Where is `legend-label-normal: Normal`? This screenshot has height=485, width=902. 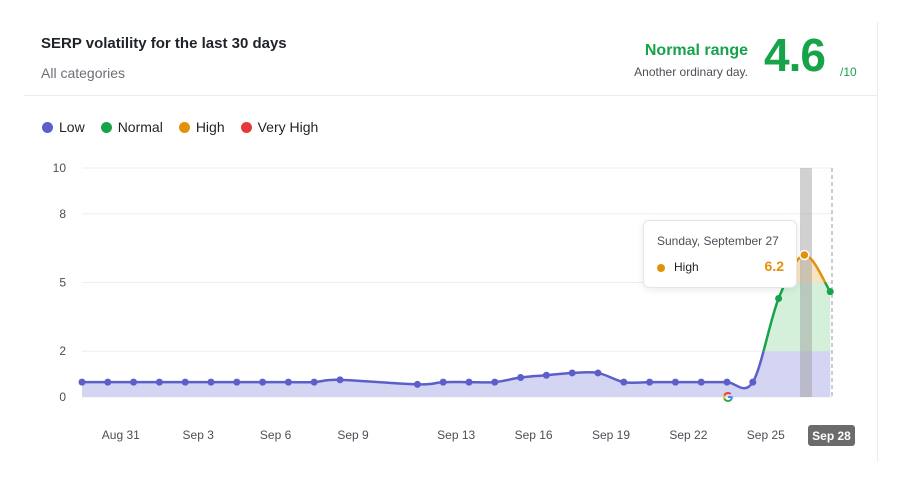 legend-label-normal: Normal is located at coordinates (140, 127).